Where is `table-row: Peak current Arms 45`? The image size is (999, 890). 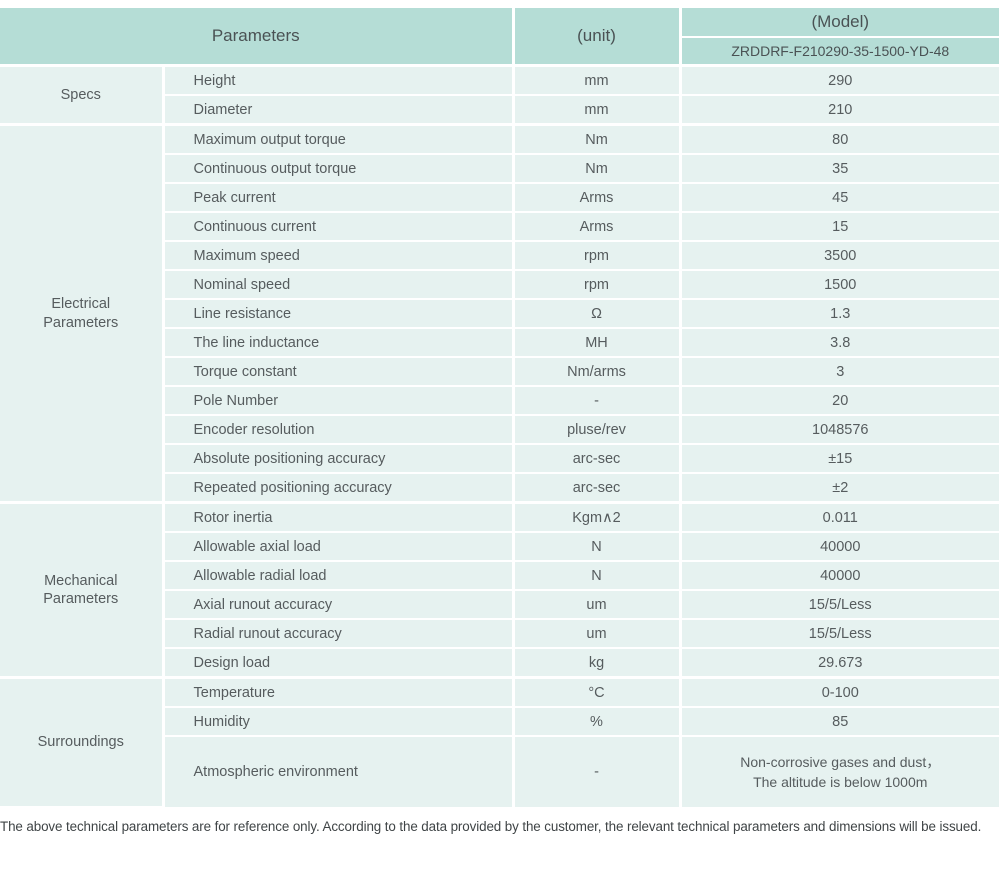 table-row: Peak current Arms 45 is located at coordinates (499, 197).